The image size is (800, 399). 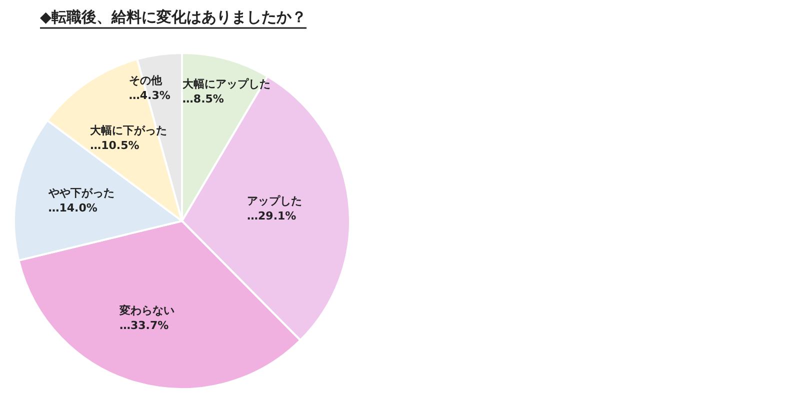 I want to click on data-label: …14.0%, so click(x=73, y=208).